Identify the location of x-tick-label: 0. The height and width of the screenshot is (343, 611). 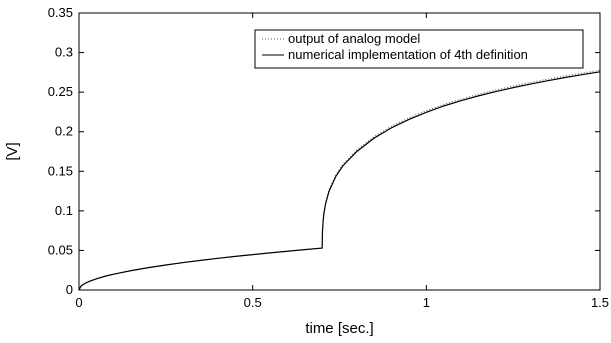
(78, 302).